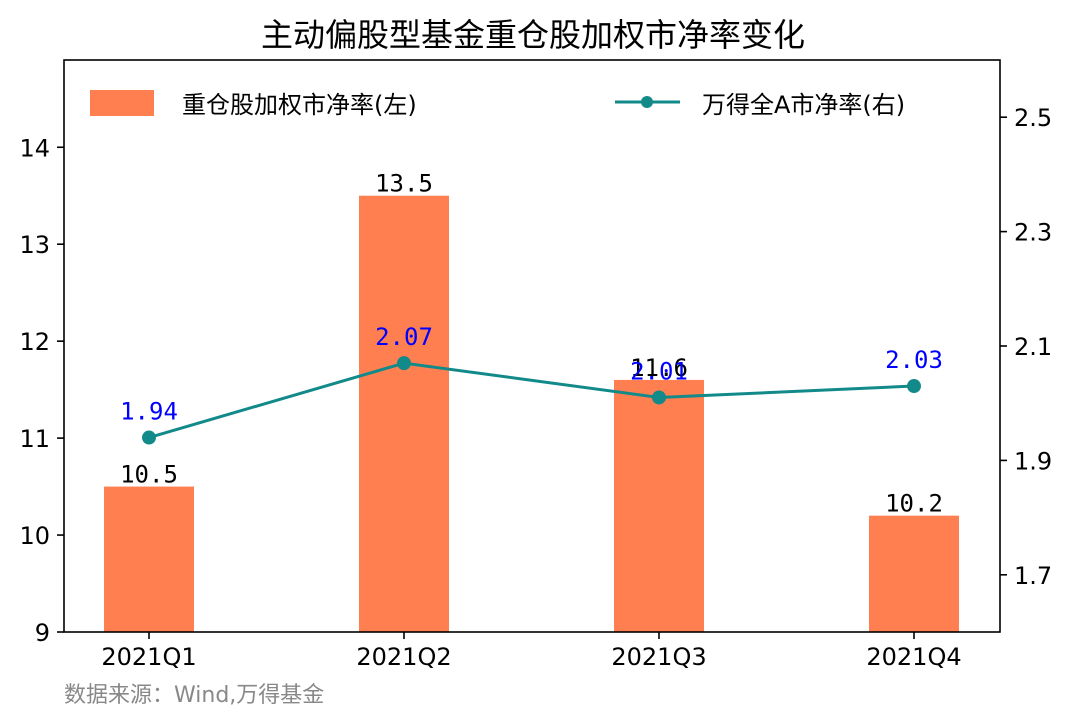 The height and width of the screenshot is (721, 1080). Describe the element at coordinates (659, 368) in the screenshot. I see `bar-value-label: 11.6` at that location.